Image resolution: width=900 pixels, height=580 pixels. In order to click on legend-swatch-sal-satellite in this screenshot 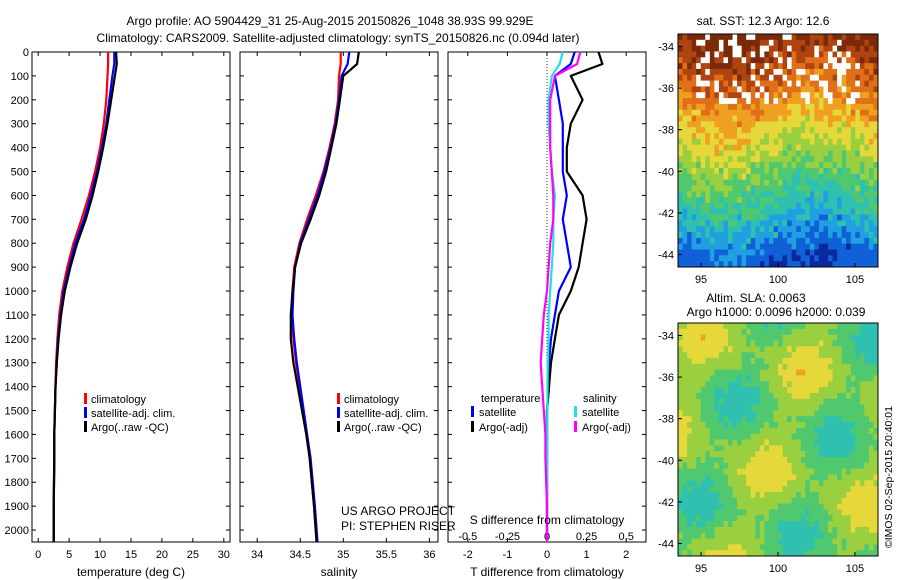, I will do `click(575, 411)`.